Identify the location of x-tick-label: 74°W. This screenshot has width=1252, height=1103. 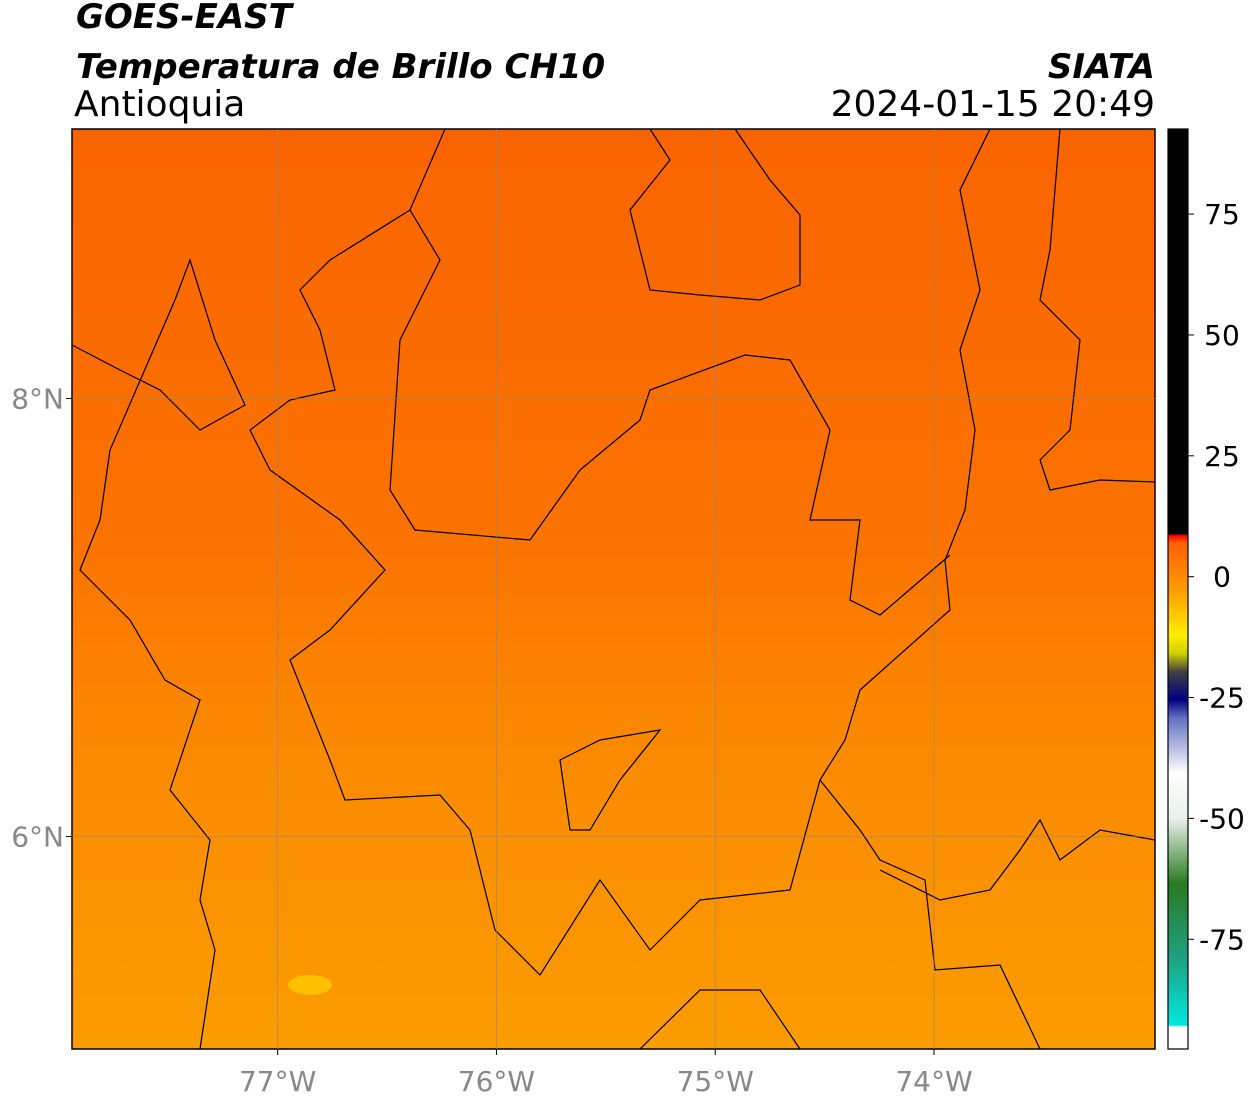
(933, 1081).